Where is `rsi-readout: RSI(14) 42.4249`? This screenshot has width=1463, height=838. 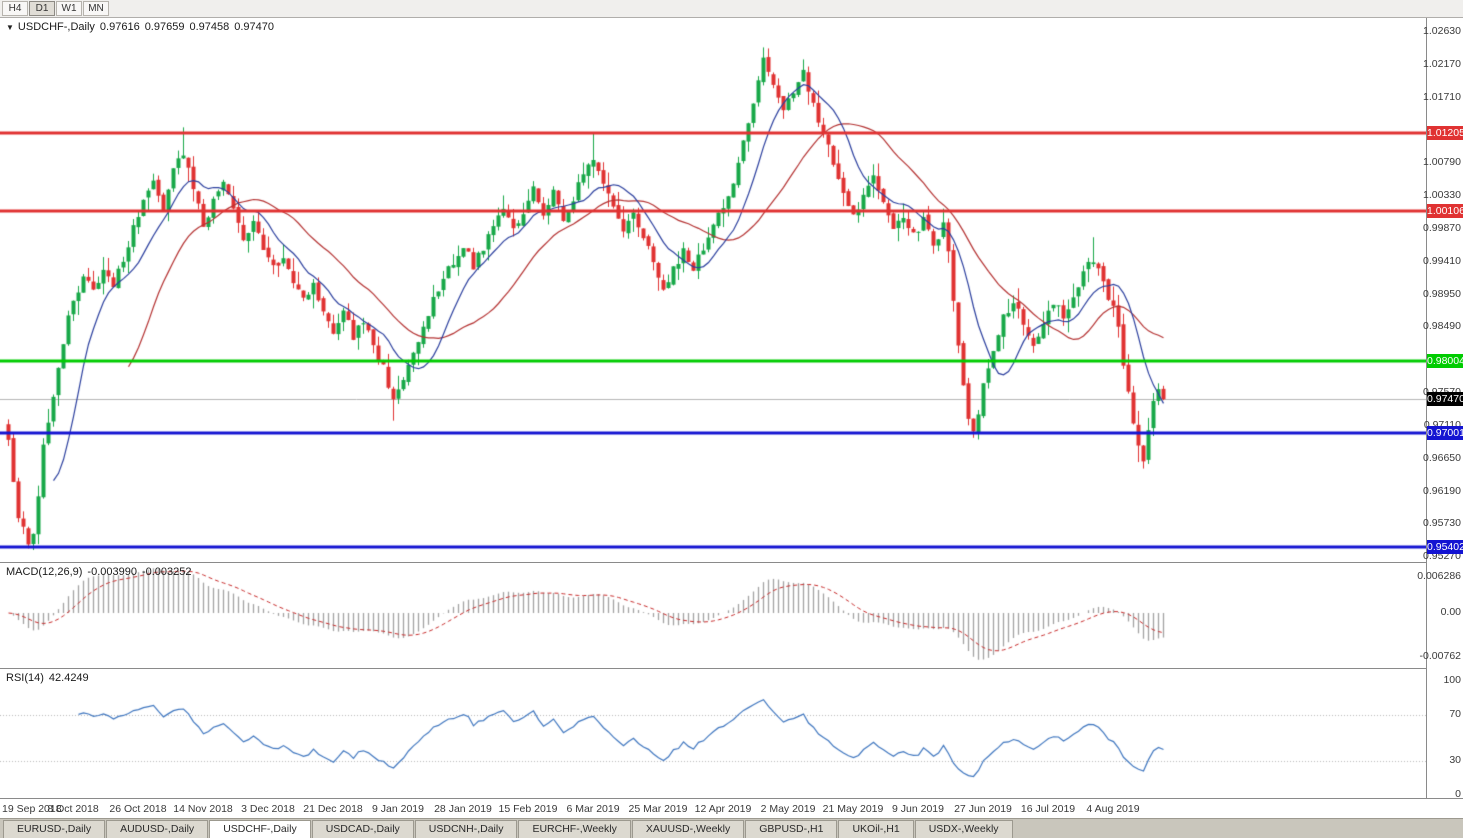 rsi-readout: RSI(14) 42.4249 is located at coordinates (50, 678).